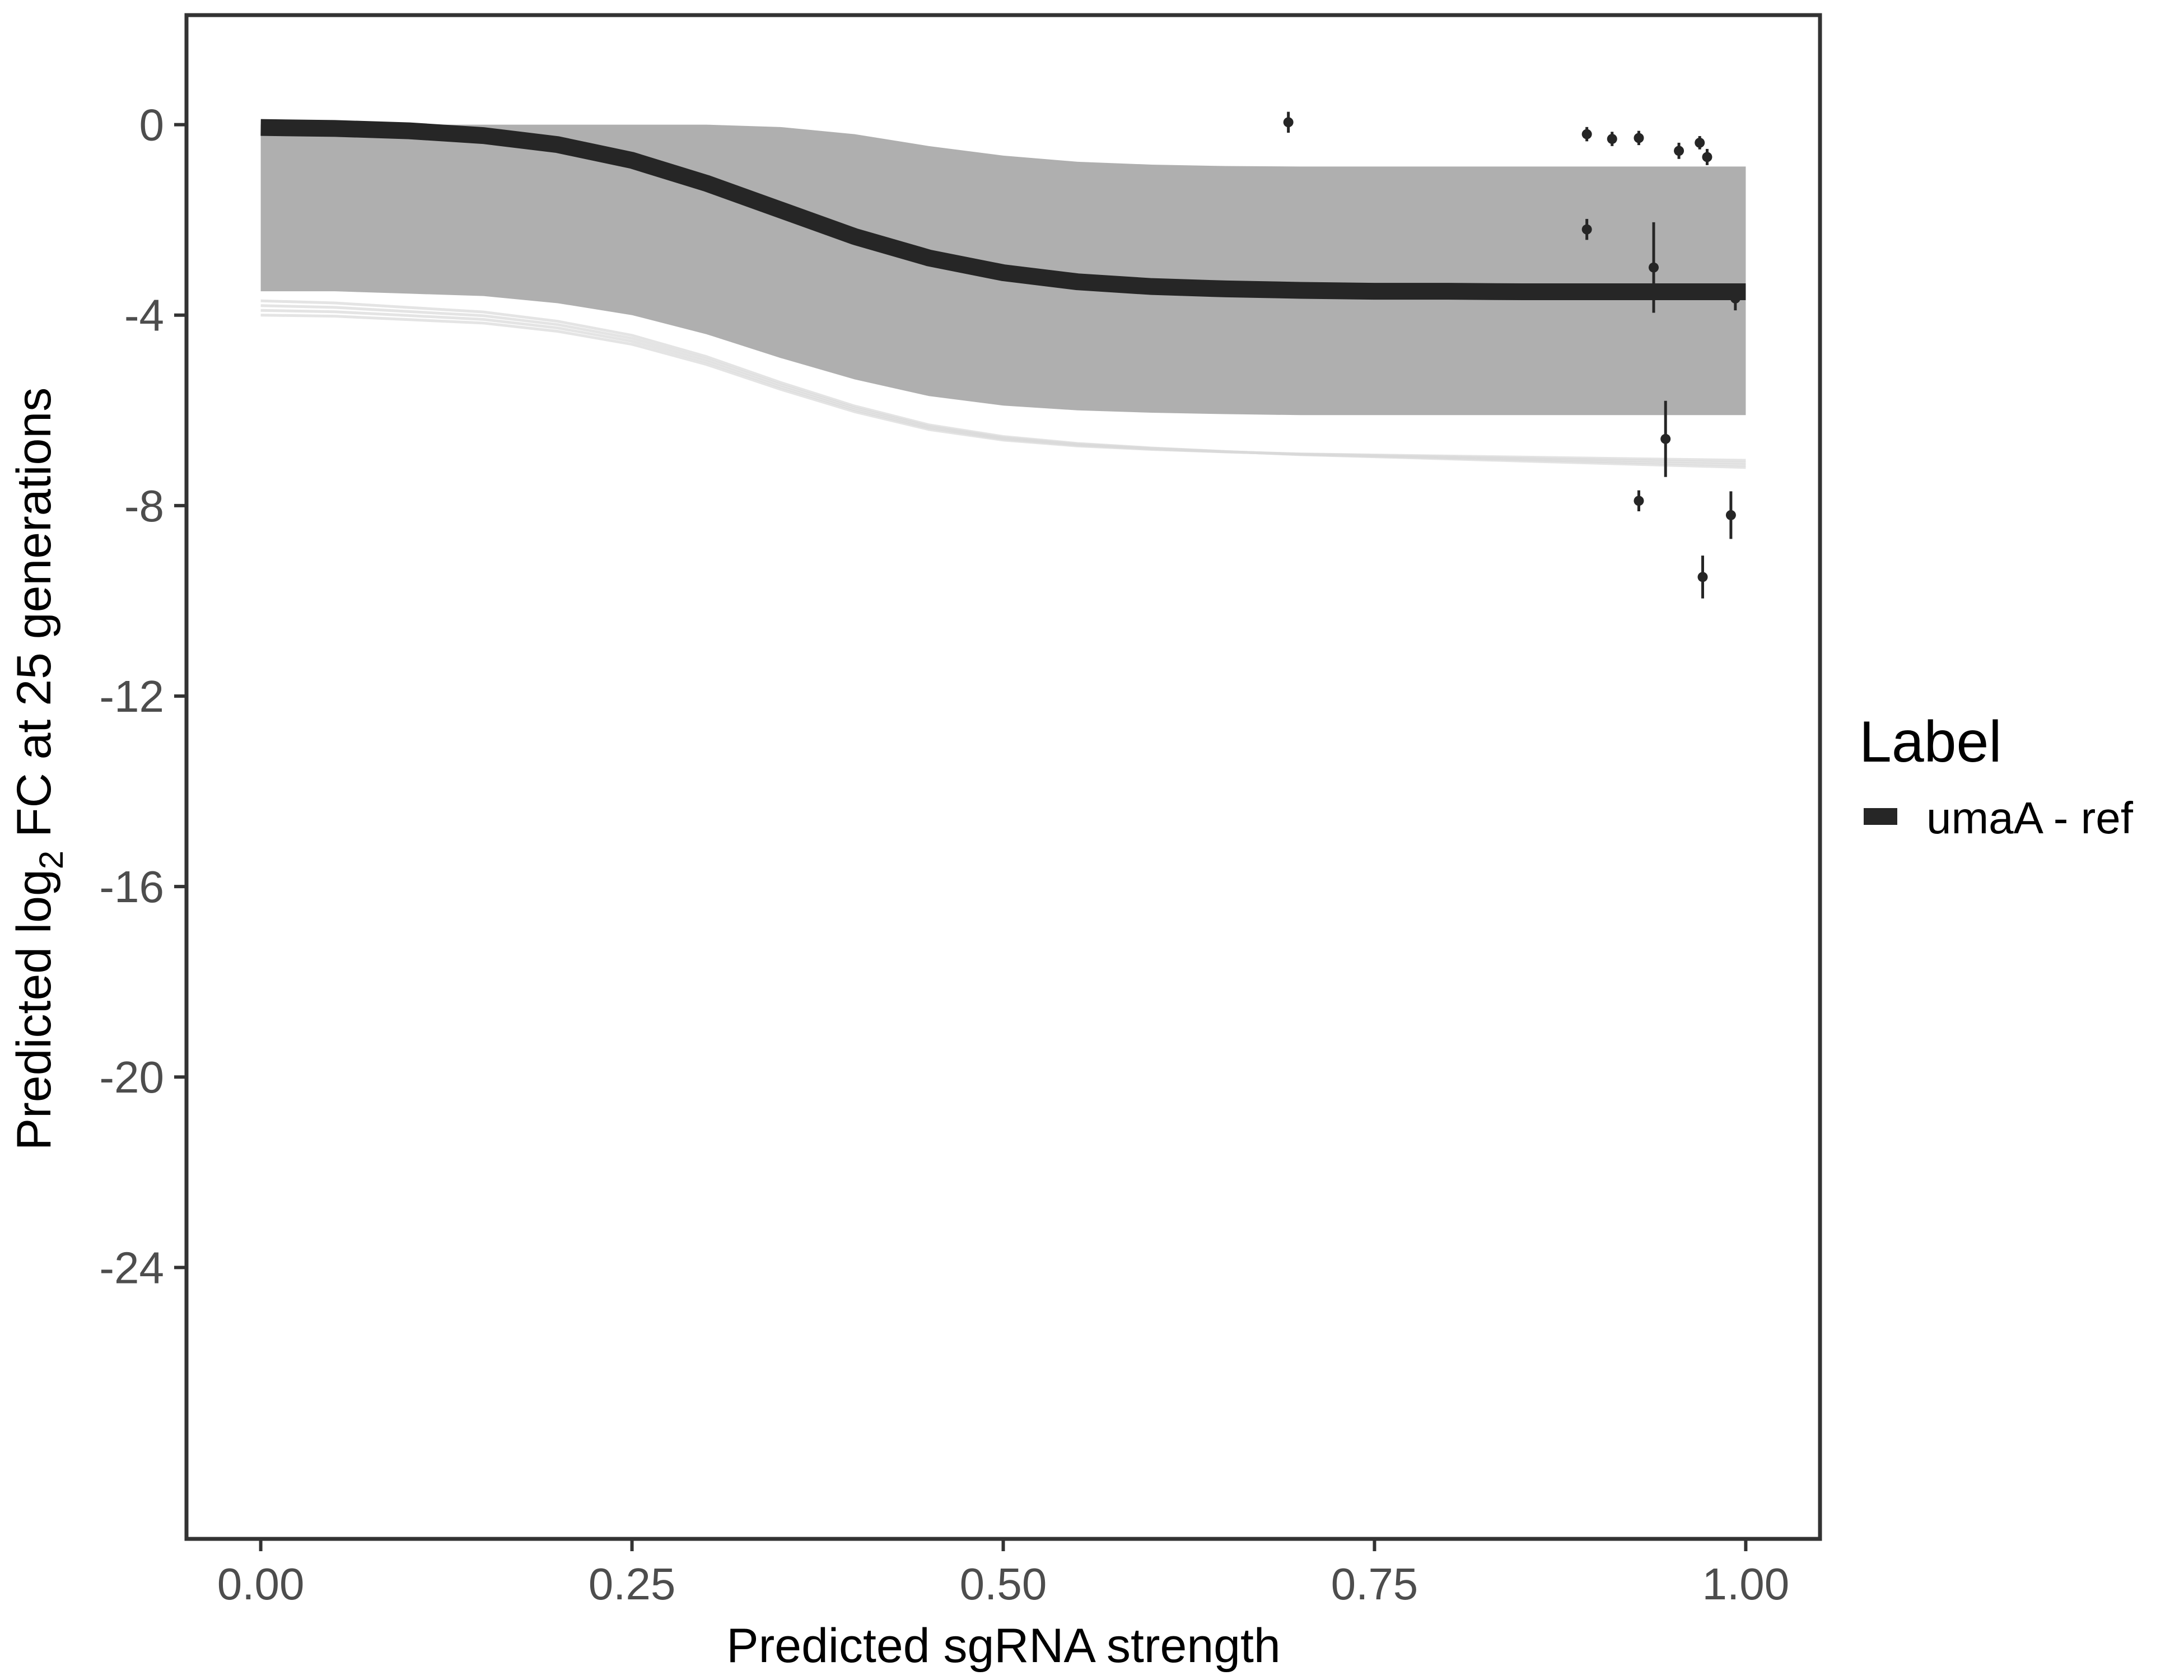  What do you see at coordinates (132, 696) in the screenshot?
I see `y-tick-label: -12` at bounding box center [132, 696].